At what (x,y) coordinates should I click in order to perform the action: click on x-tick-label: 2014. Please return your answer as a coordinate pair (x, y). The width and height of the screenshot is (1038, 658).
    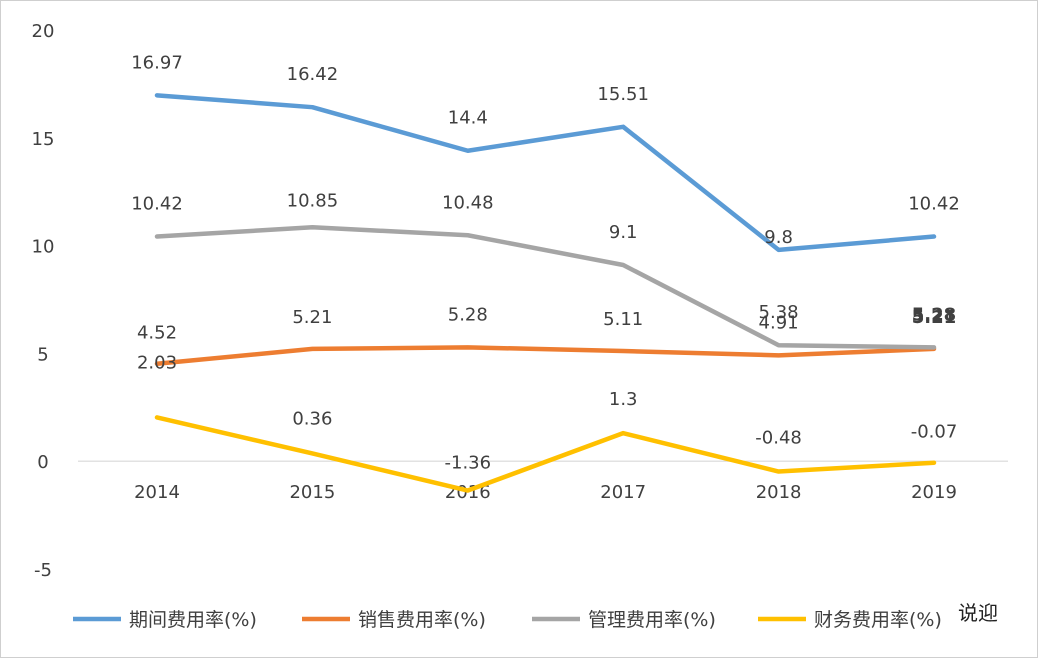
    Looking at the image, I should click on (157, 492).